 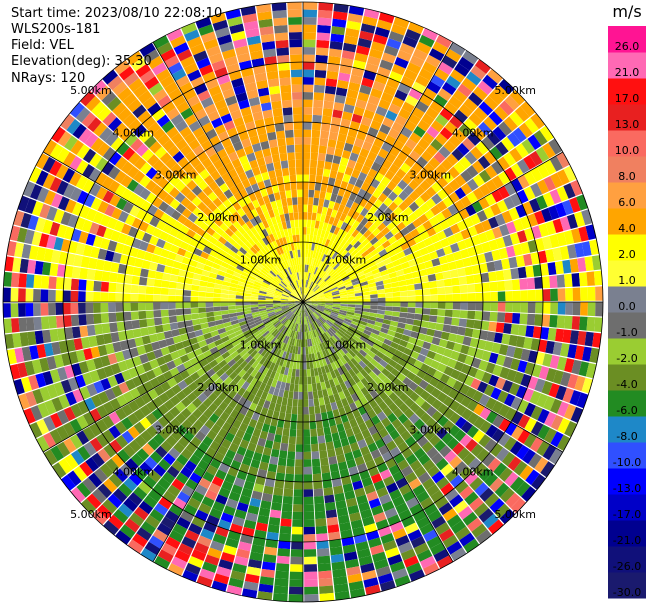 I want to click on colorbar-tick-label: 1.0, so click(x=627, y=280).